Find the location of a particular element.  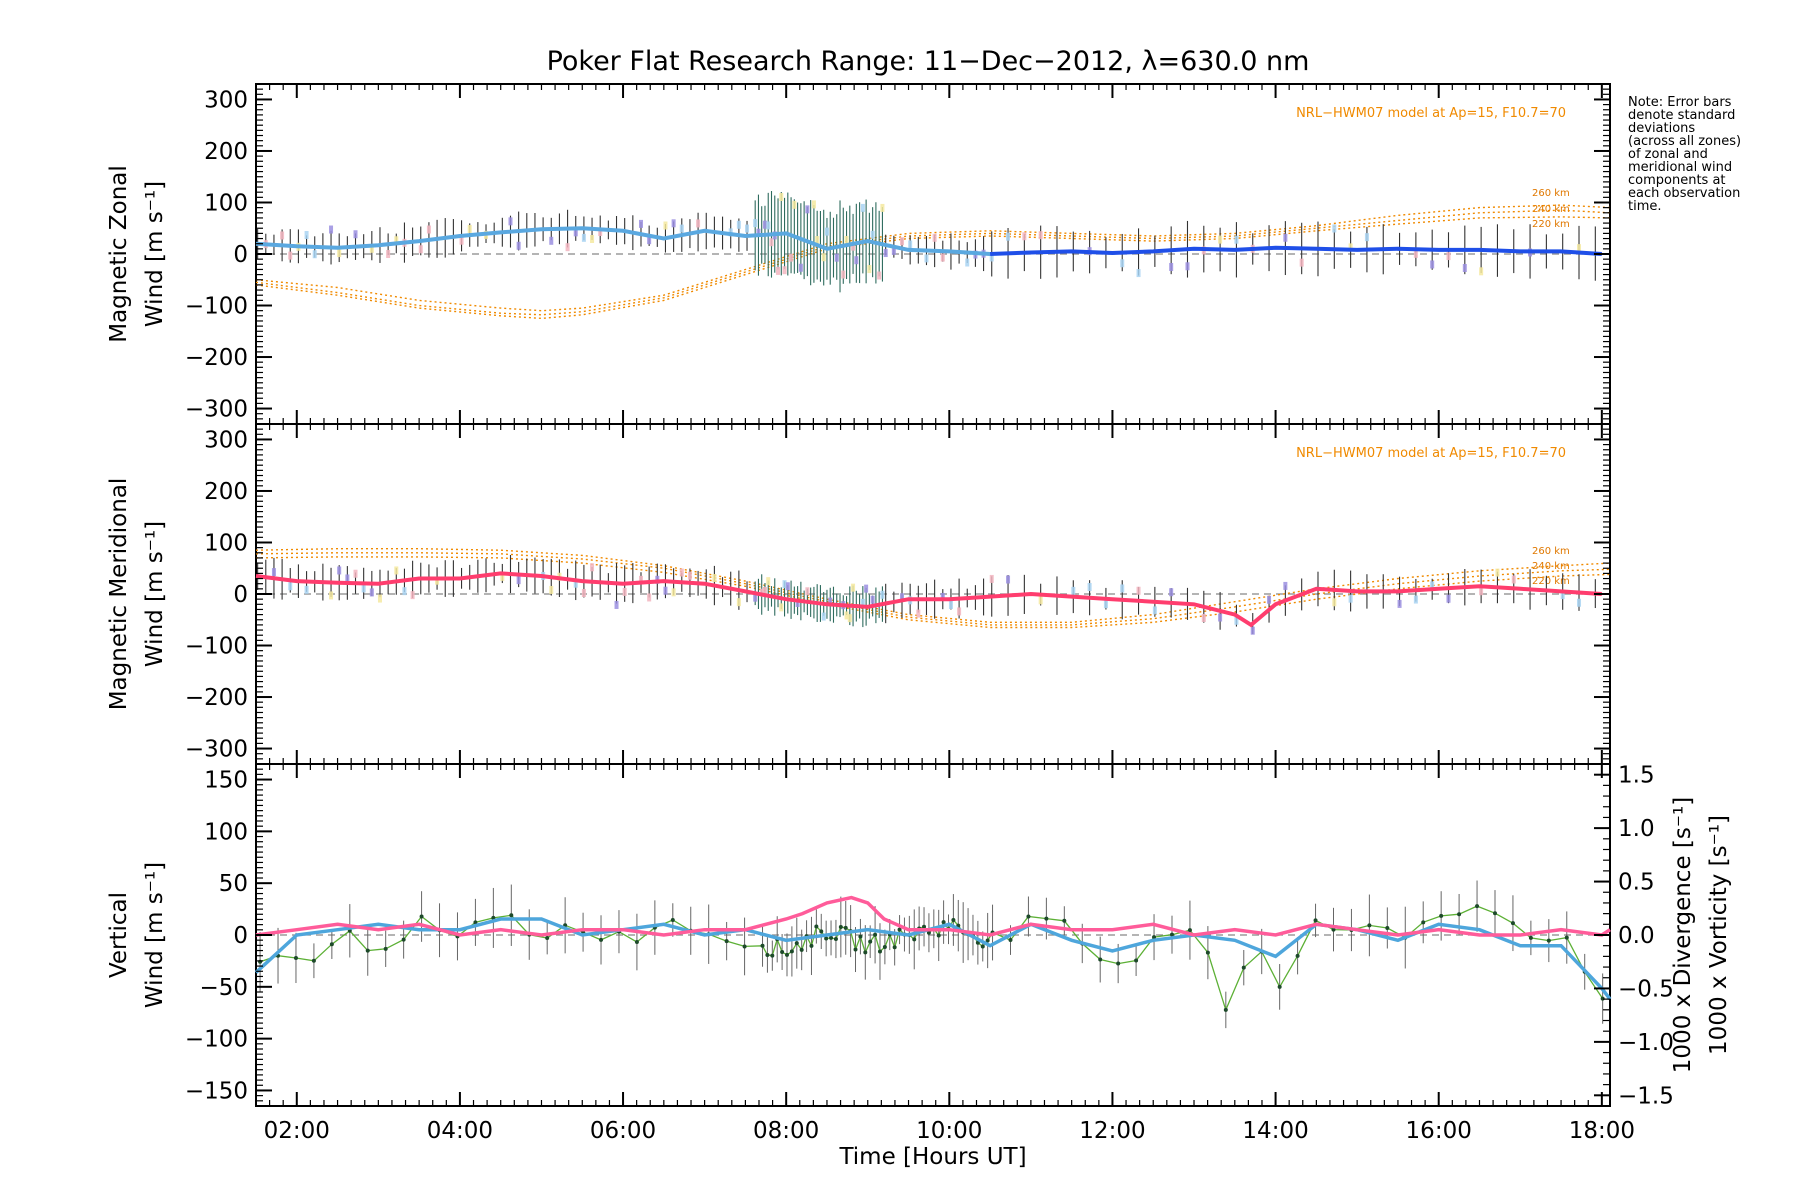

x-tick-label: 12:00 is located at coordinates (1112, 1131).